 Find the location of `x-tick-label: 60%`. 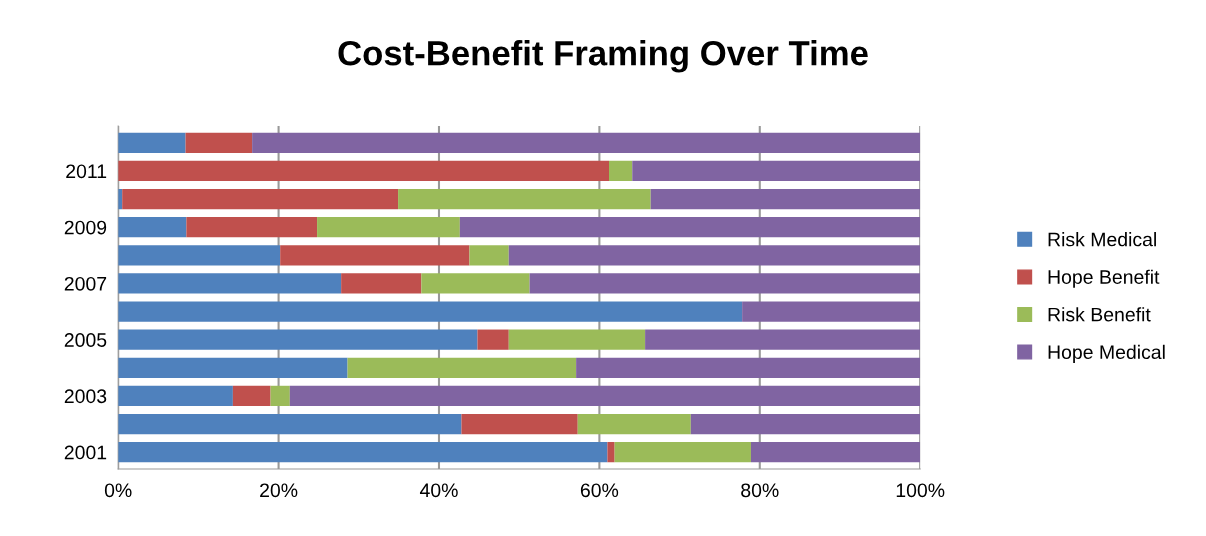

x-tick-label: 60% is located at coordinates (599, 490).